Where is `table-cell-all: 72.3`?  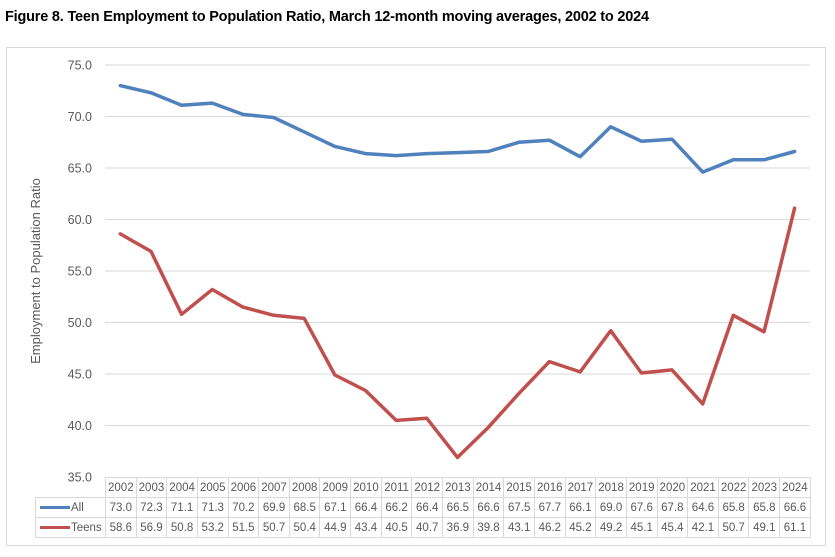
table-cell-all: 72.3 is located at coordinates (151, 507).